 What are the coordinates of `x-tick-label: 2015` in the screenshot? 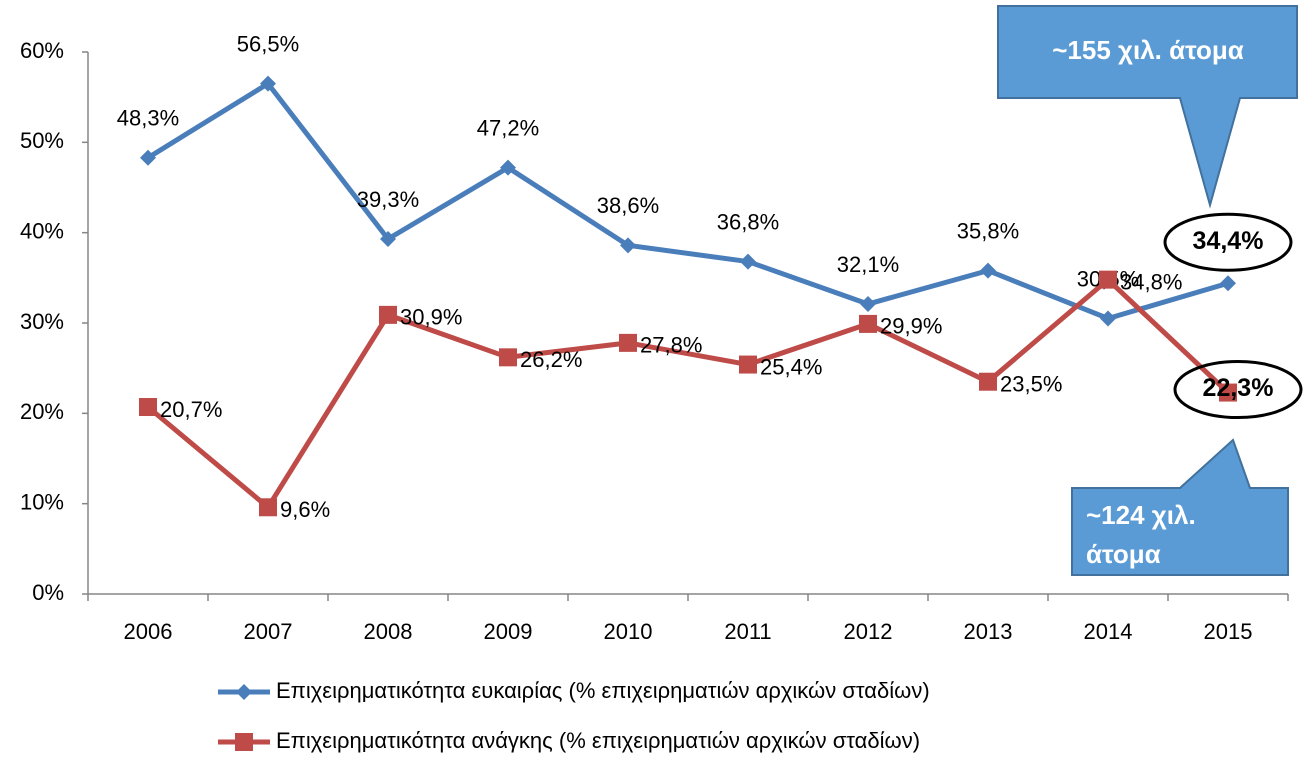 It's located at (1228, 631).